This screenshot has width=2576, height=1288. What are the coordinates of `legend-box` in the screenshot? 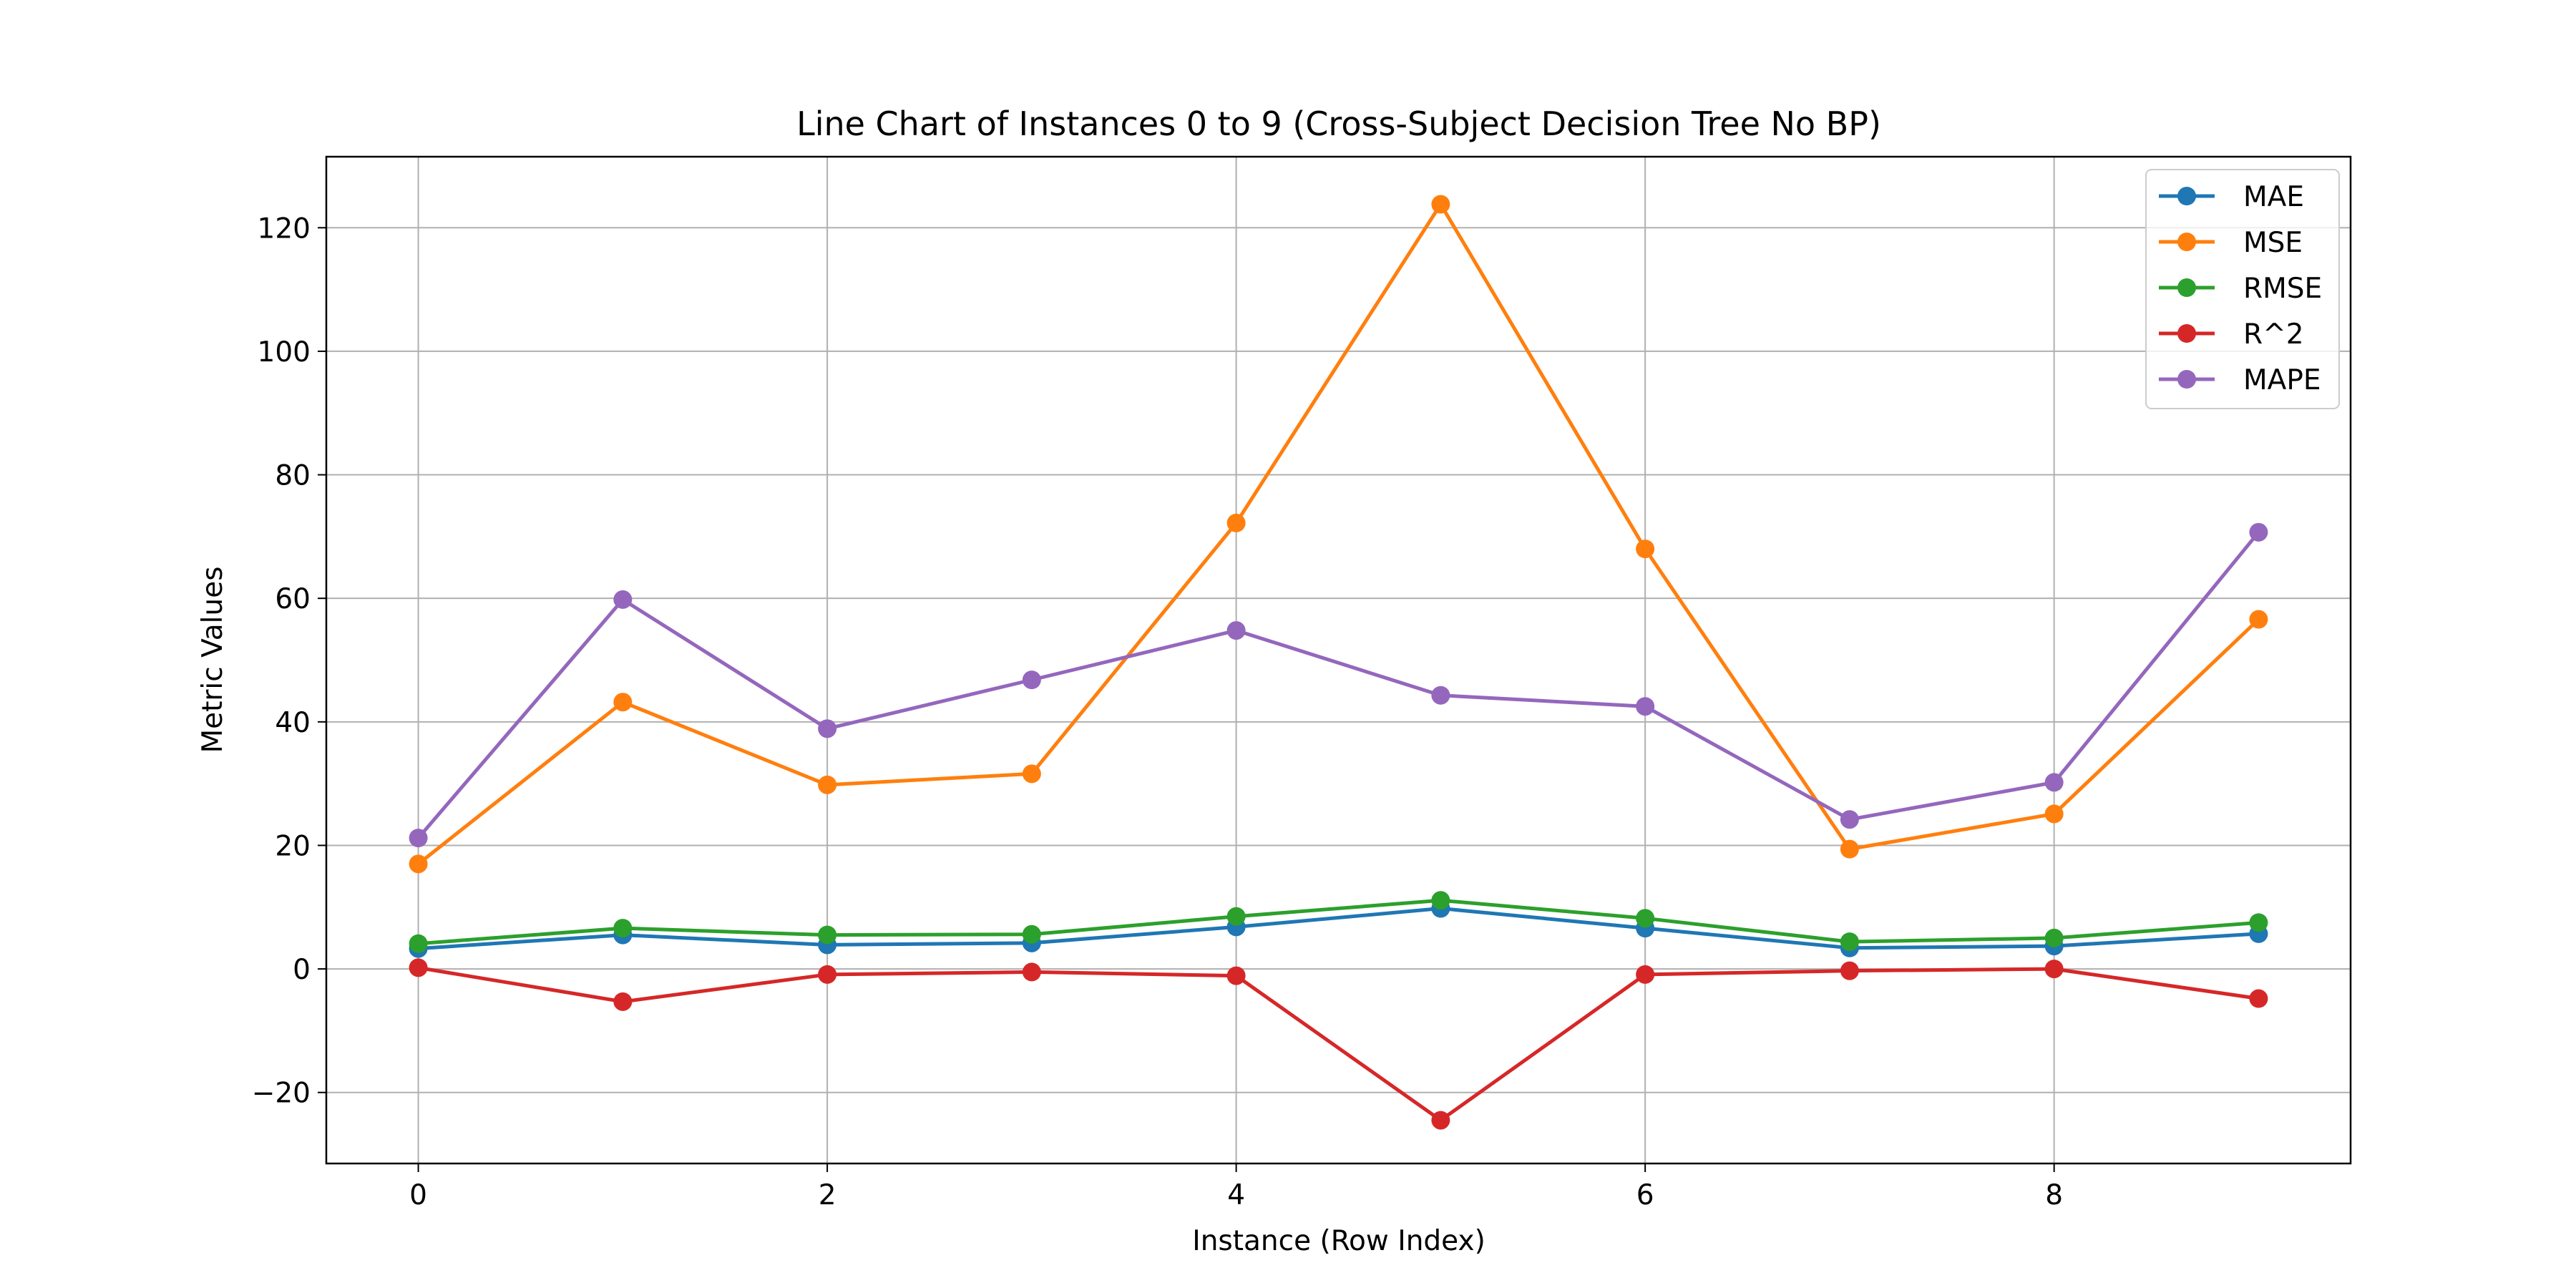 It's located at (2242, 289).